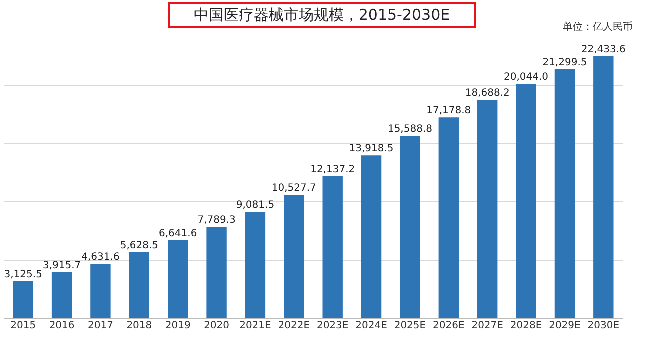  I want to click on x-tick-label: 2019, so click(178, 326).